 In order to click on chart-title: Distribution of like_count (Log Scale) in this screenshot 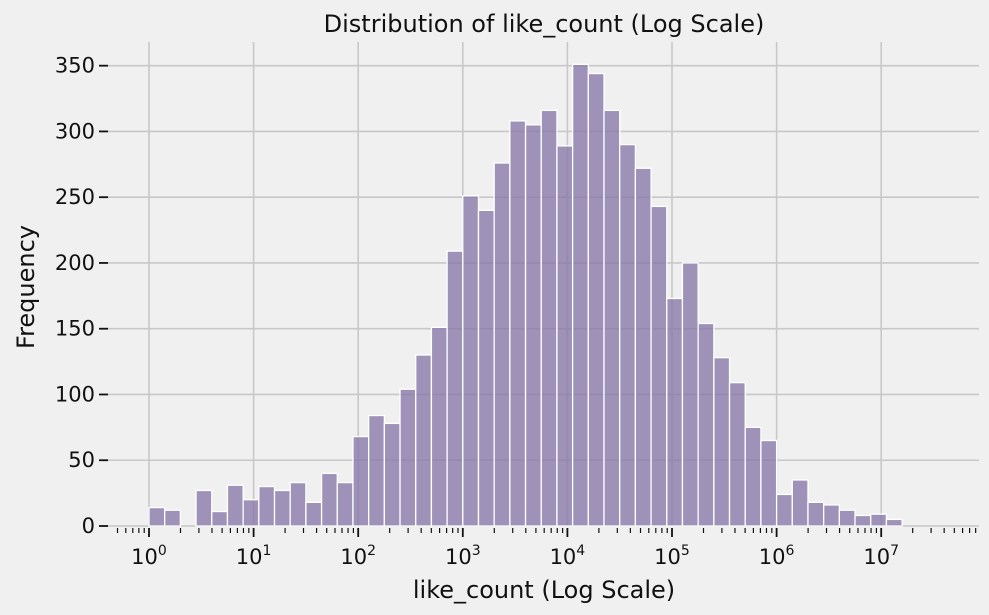, I will do `click(544, 24)`.